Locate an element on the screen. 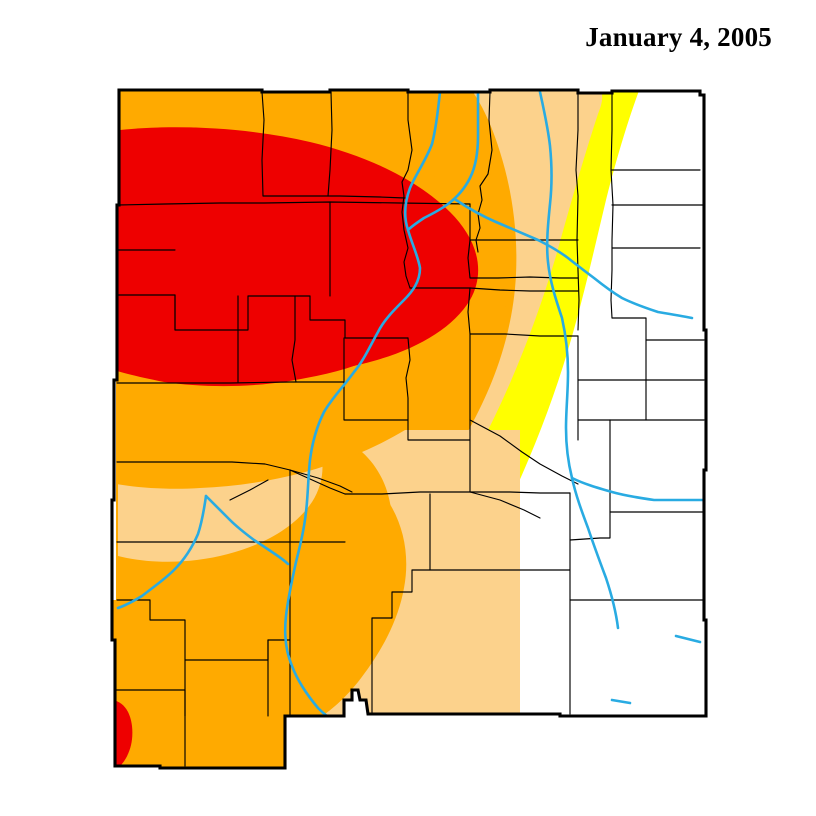  river-chama is located at coordinates (443, 161).